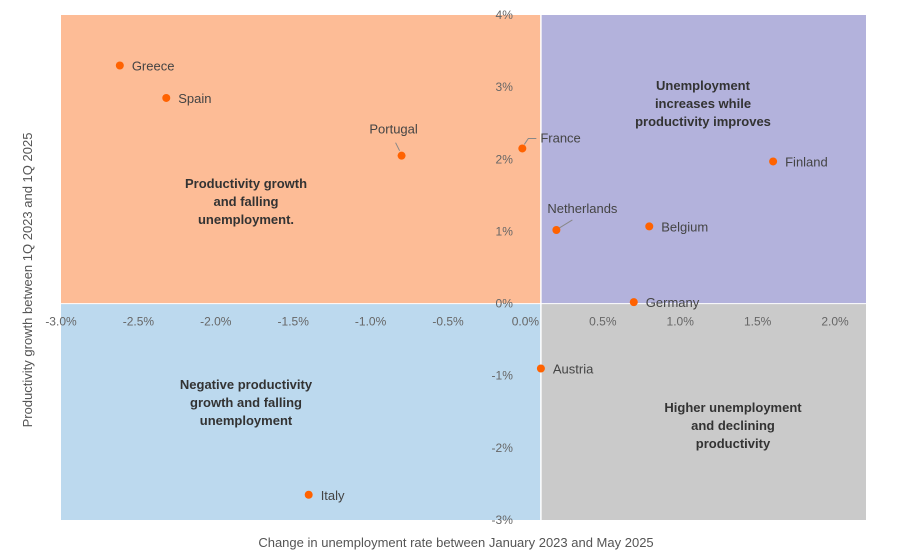  I want to click on quadrant-bottom-right, so click(703, 411).